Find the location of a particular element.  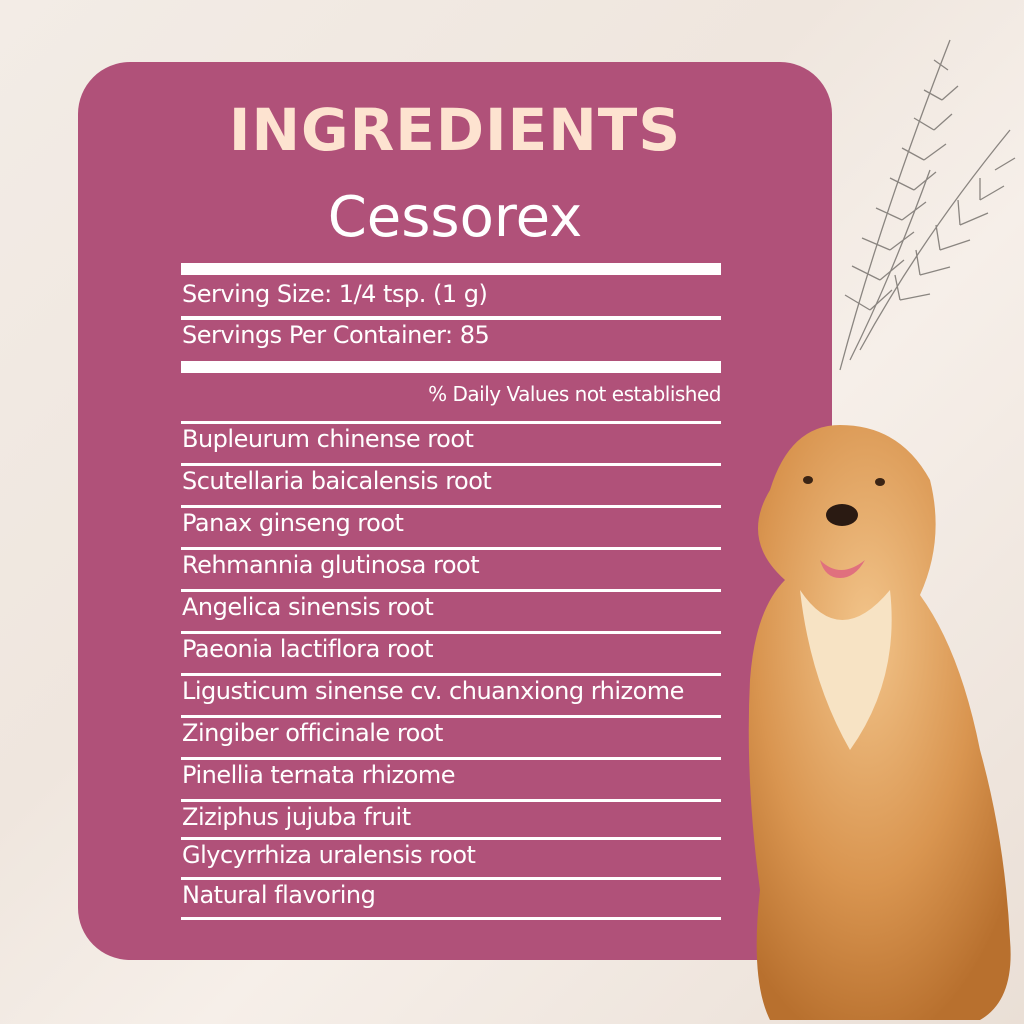

servings-per-container: Servings Per Container: 85 is located at coordinates (336, 335).